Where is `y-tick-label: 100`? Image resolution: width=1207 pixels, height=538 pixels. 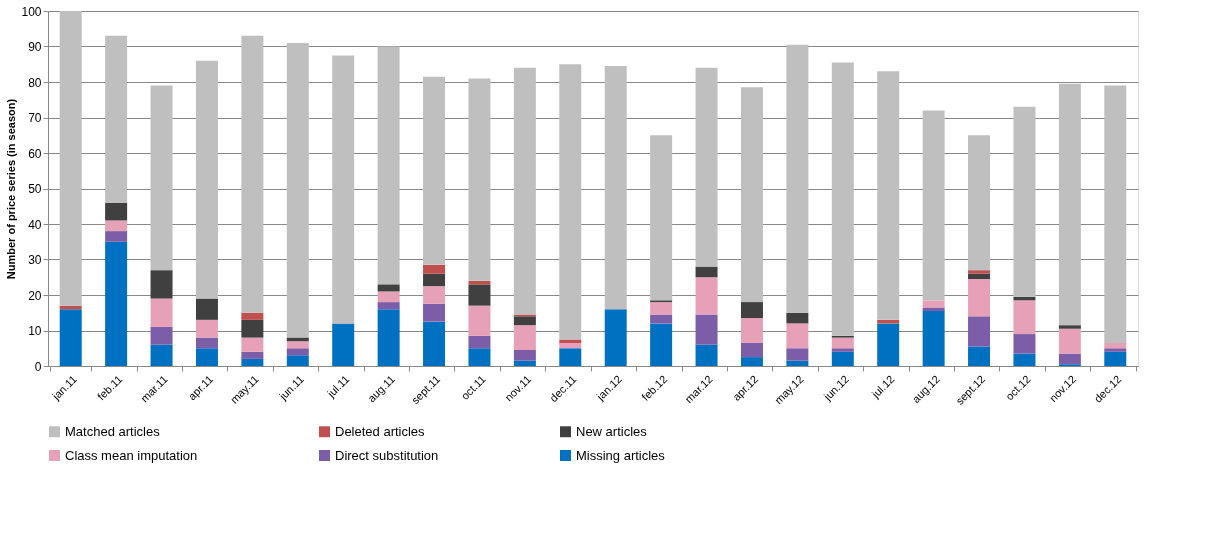 y-tick-label: 100 is located at coordinates (31, 11).